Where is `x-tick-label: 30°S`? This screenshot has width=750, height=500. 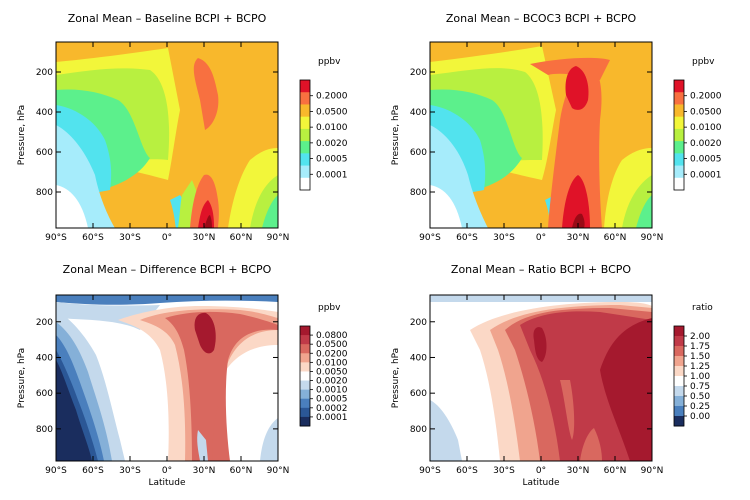
x-tick-label: 30°S is located at coordinates (130, 238).